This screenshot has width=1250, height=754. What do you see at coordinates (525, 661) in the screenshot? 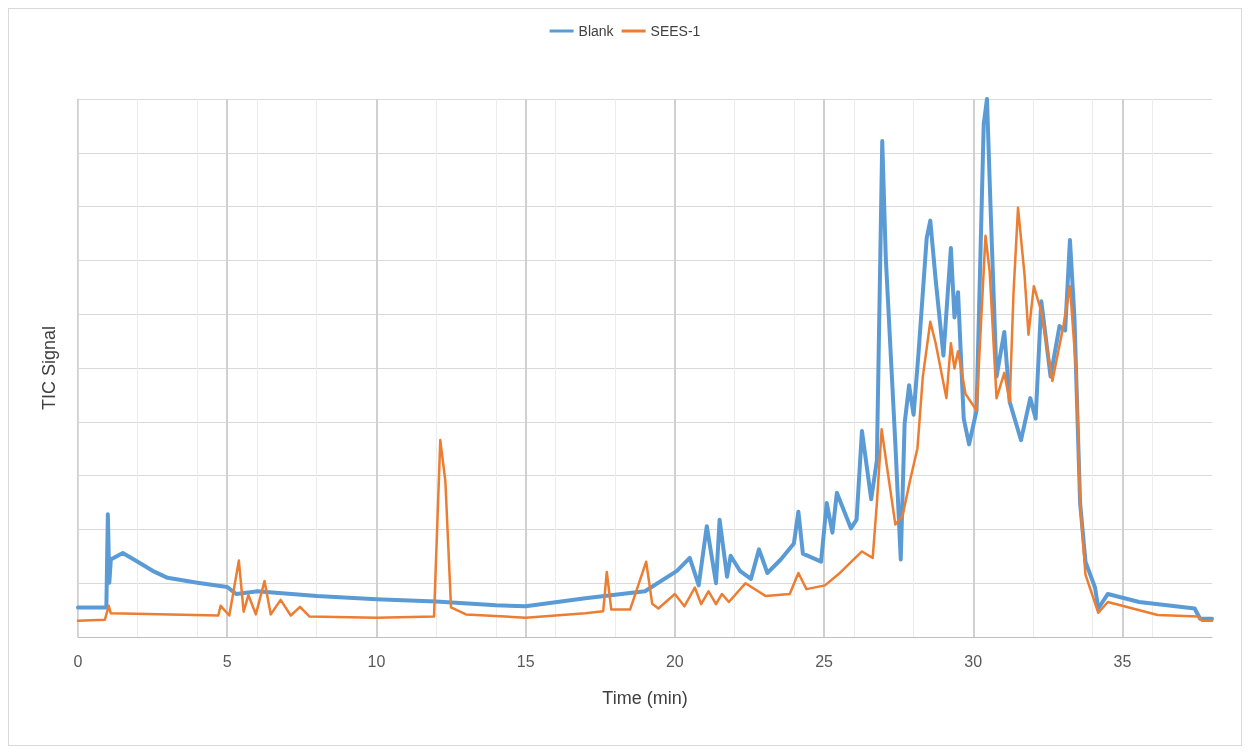
I see `x-tick-label: 15` at bounding box center [525, 661].